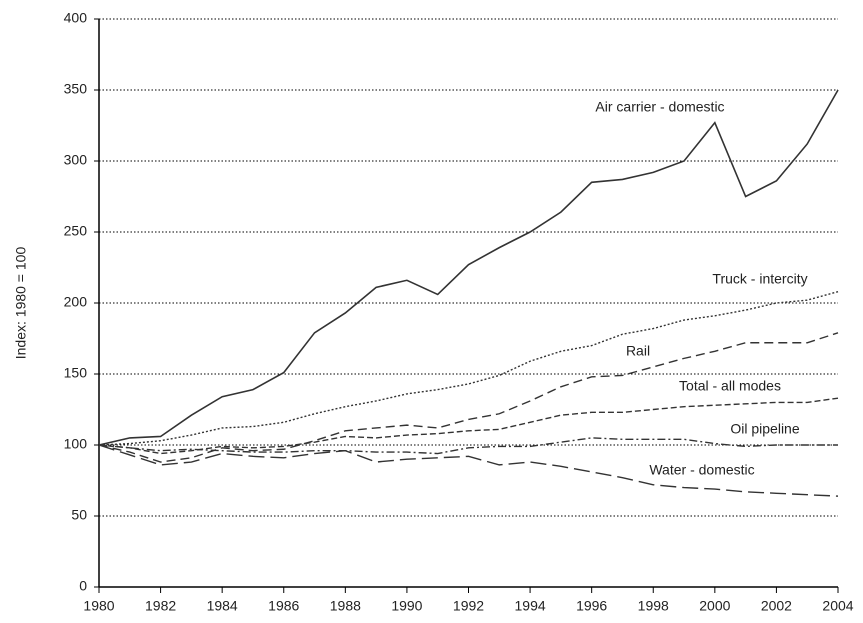 This screenshot has height=623, width=863. I want to click on y-tick-label: 100, so click(76, 444).